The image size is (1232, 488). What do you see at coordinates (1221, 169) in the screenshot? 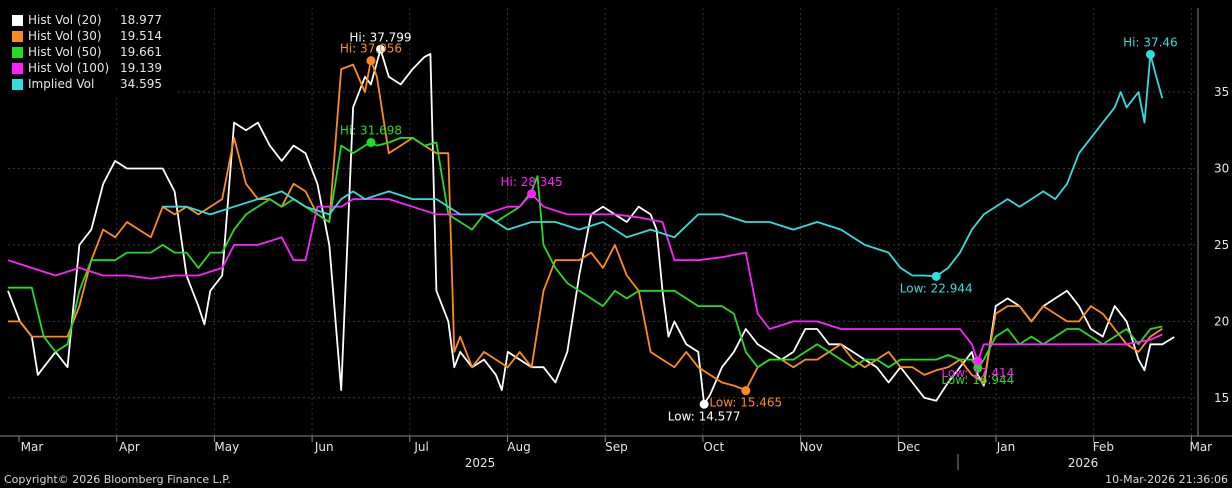
I see `y-tick-label: 30` at bounding box center [1221, 169].